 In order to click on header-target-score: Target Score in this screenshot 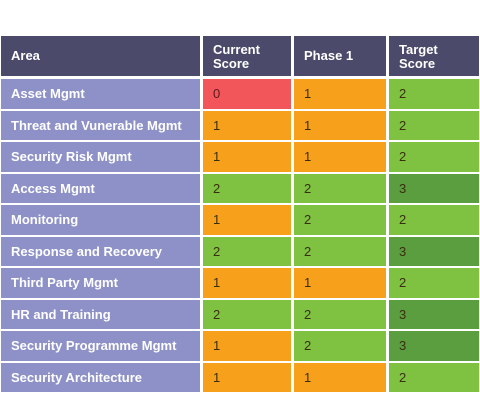, I will do `click(434, 56)`.